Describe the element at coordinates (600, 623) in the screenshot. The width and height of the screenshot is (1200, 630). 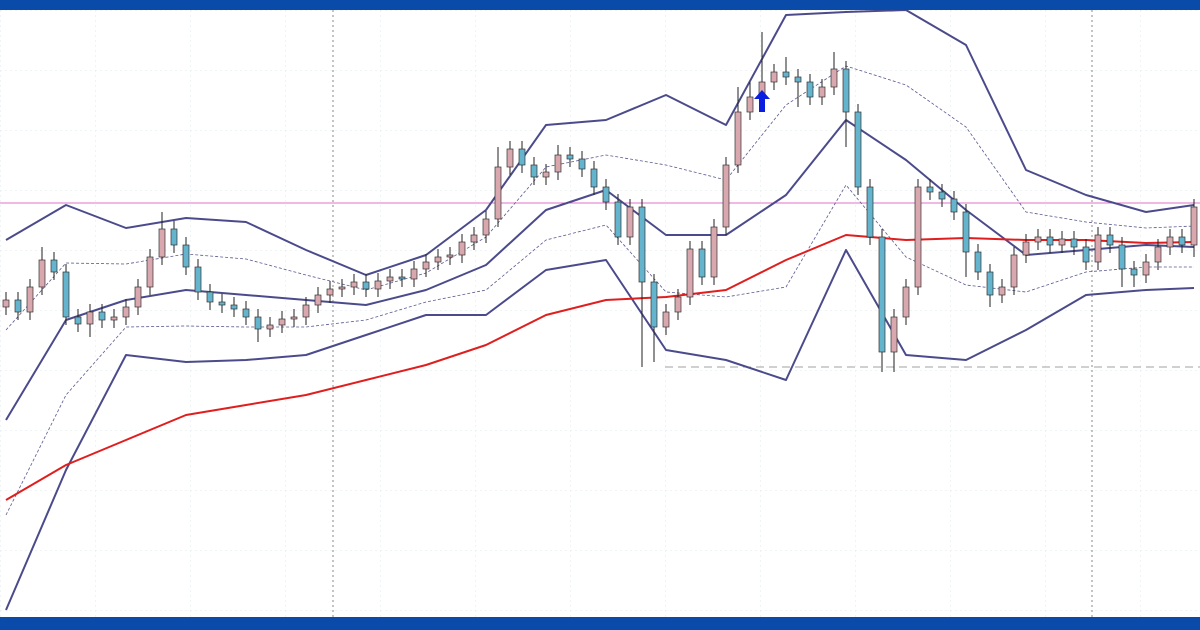
I see `bottom-border` at that location.